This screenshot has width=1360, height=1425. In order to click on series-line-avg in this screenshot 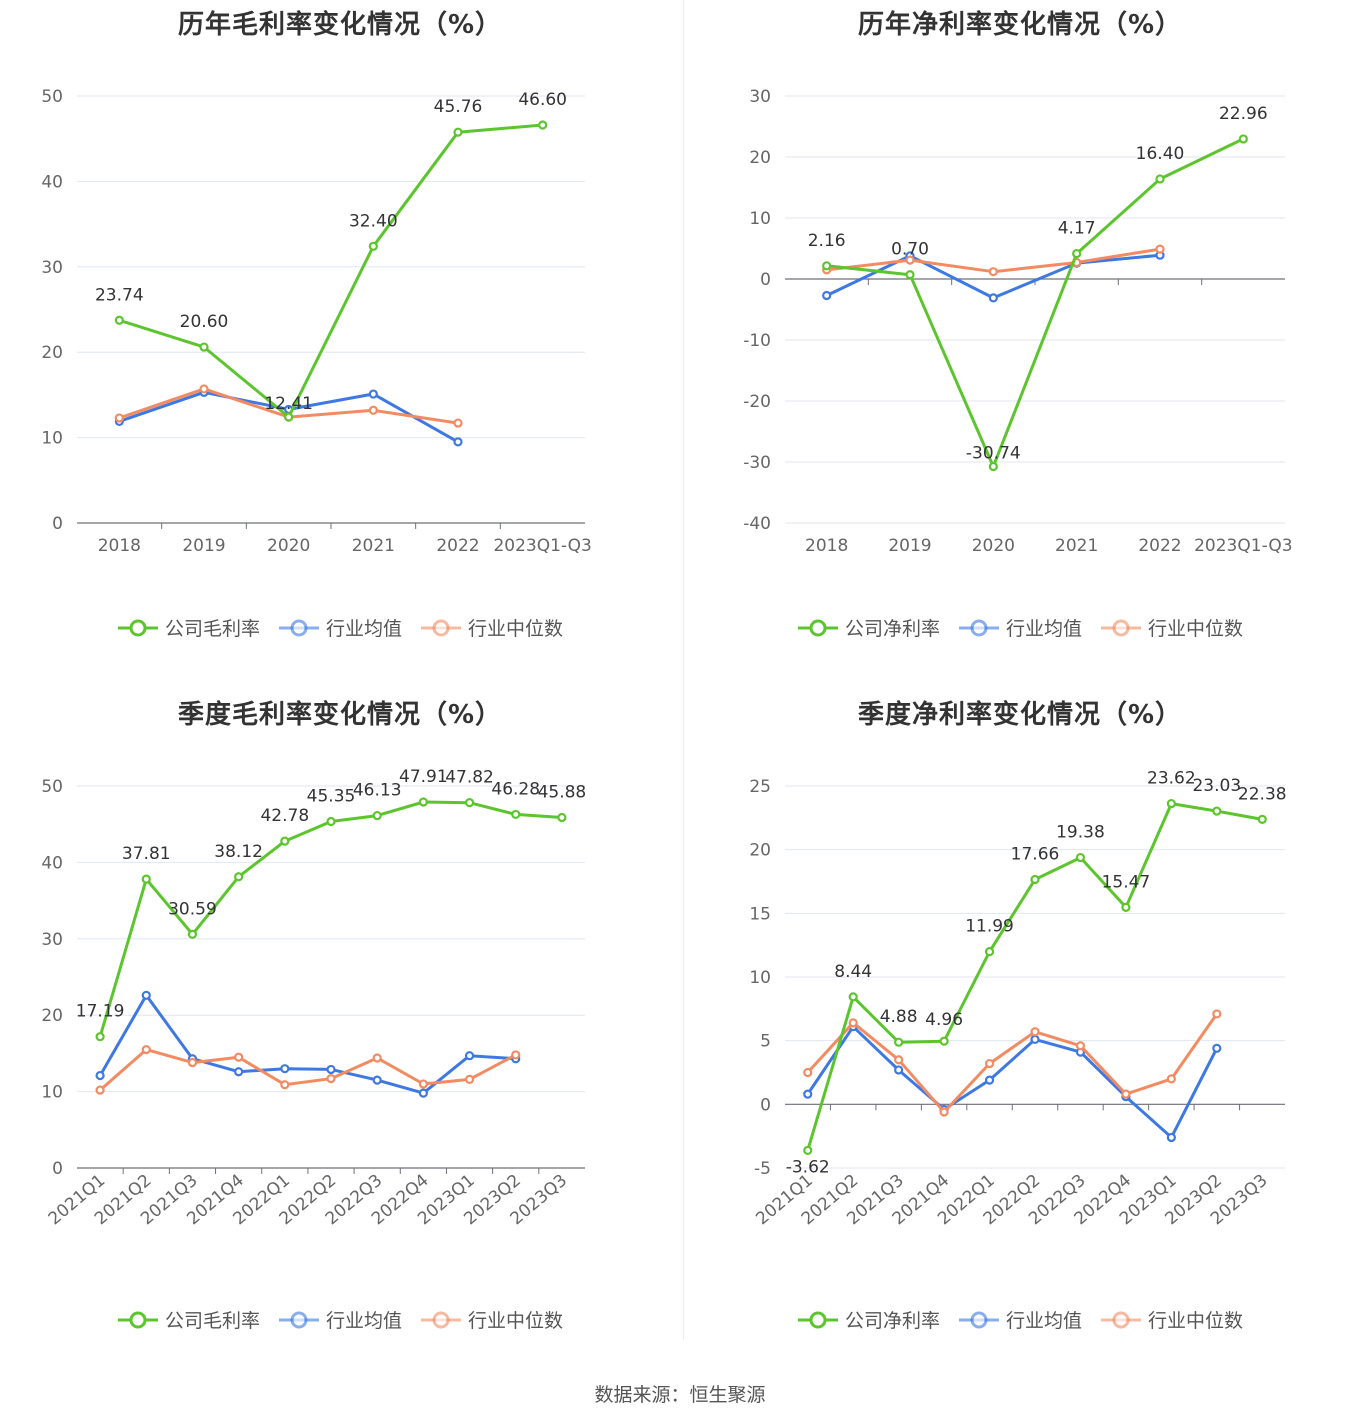, I will do `click(1012, 1082)`.